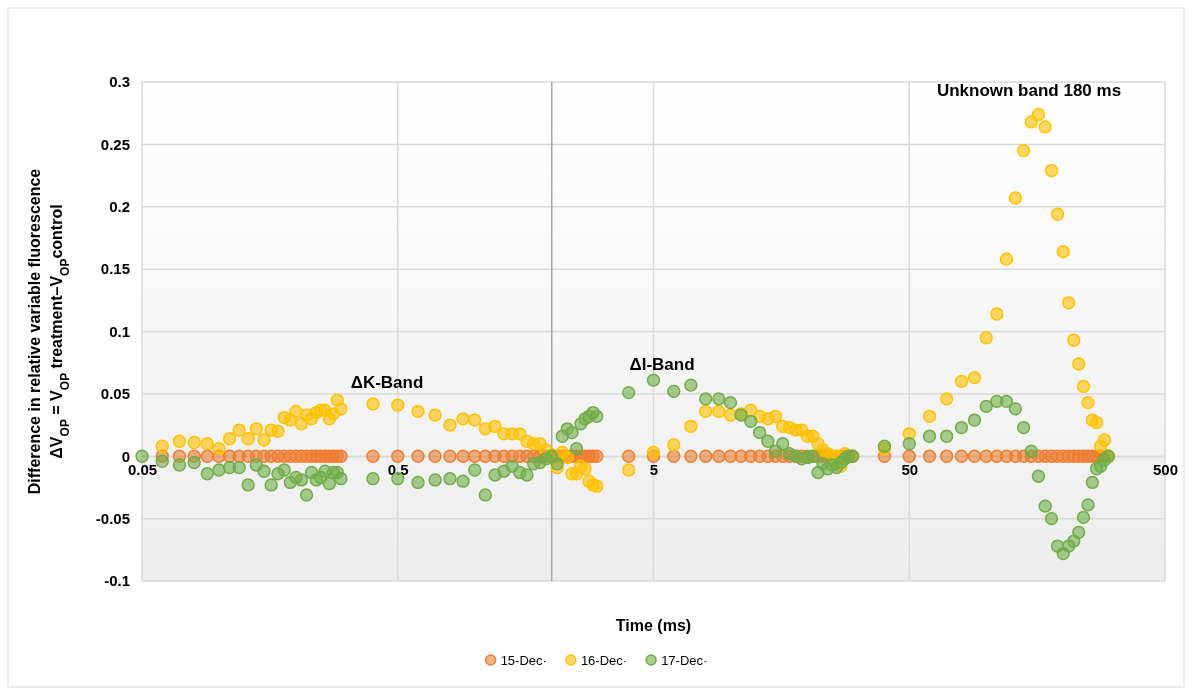  Describe the element at coordinates (684, 660) in the screenshot. I see `legend-label: 17-Dec·` at that location.